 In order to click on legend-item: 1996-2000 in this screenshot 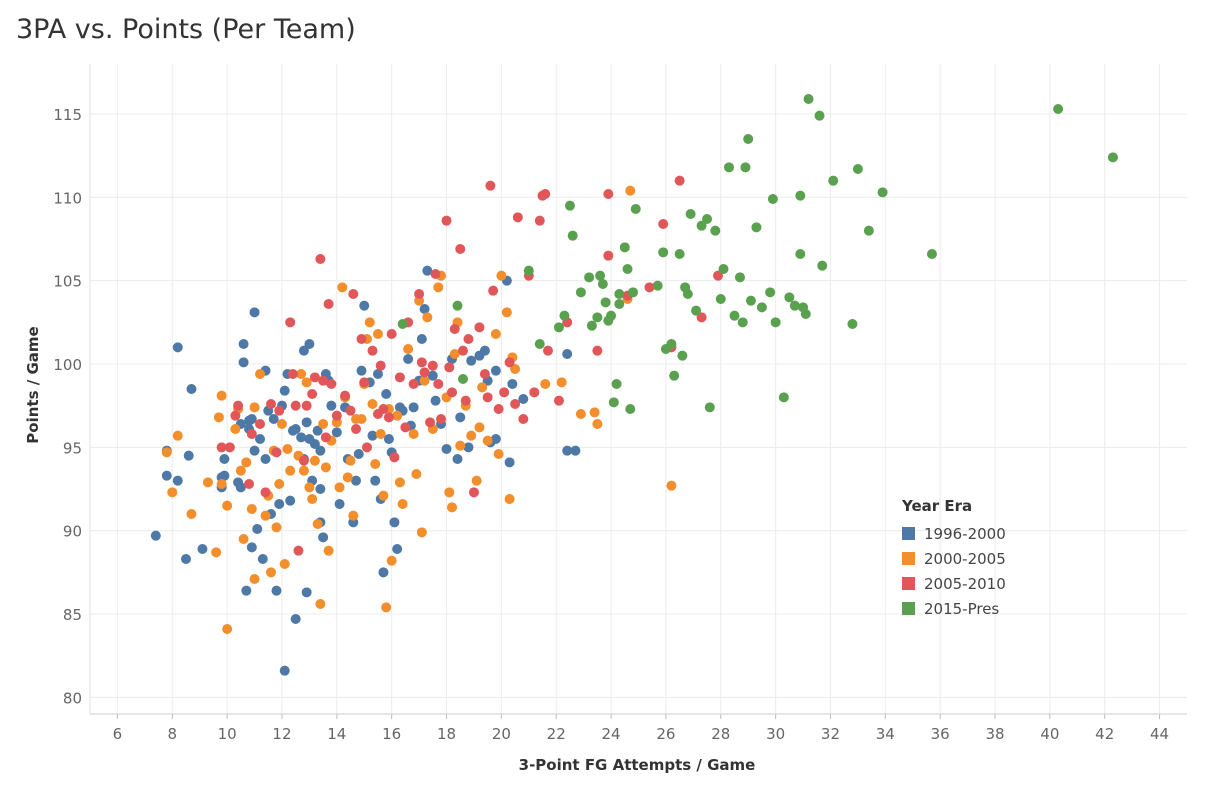, I will do `click(954, 533)`.